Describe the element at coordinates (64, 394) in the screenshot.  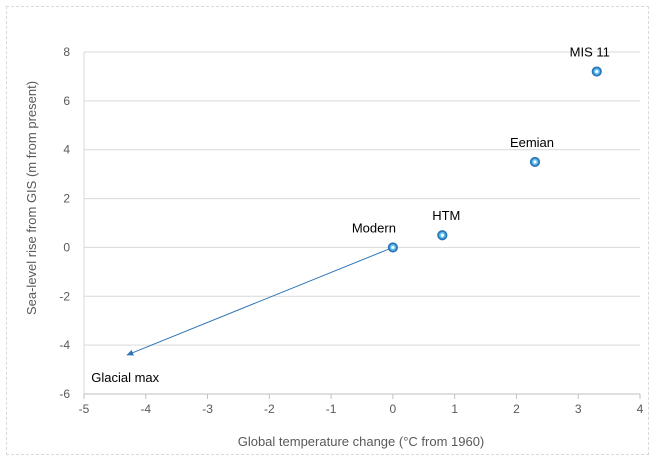
I see `y-tick-label: -6` at that location.